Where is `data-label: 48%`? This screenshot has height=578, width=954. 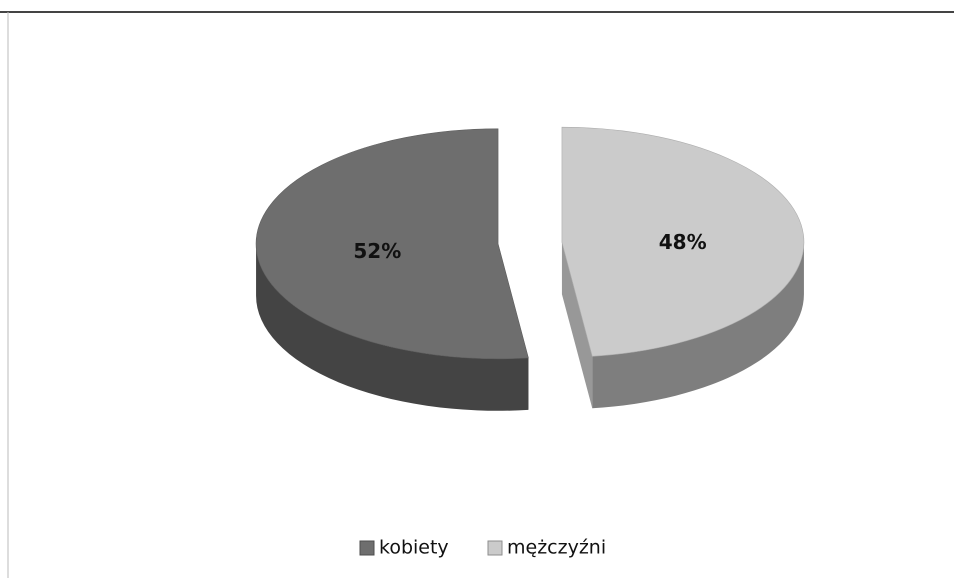
data-label: 48% is located at coordinates (683, 242).